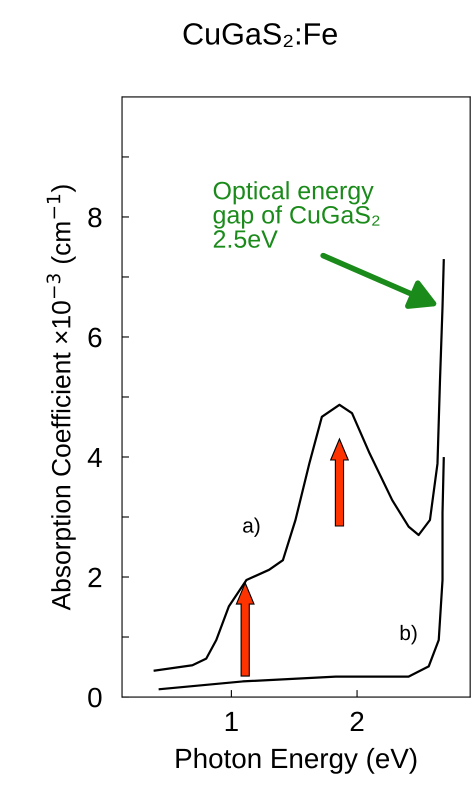  What do you see at coordinates (260, 35) in the screenshot?
I see `chart-title: CuGaS₂:Fe` at bounding box center [260, 35].